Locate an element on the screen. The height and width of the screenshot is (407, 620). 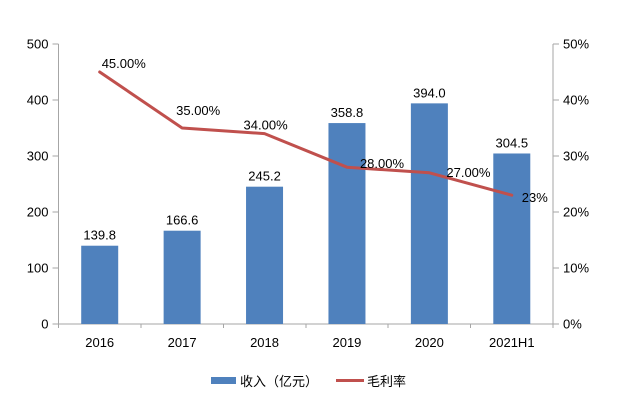
line-value-label: 34.00% is located at coordinates (266, 125).